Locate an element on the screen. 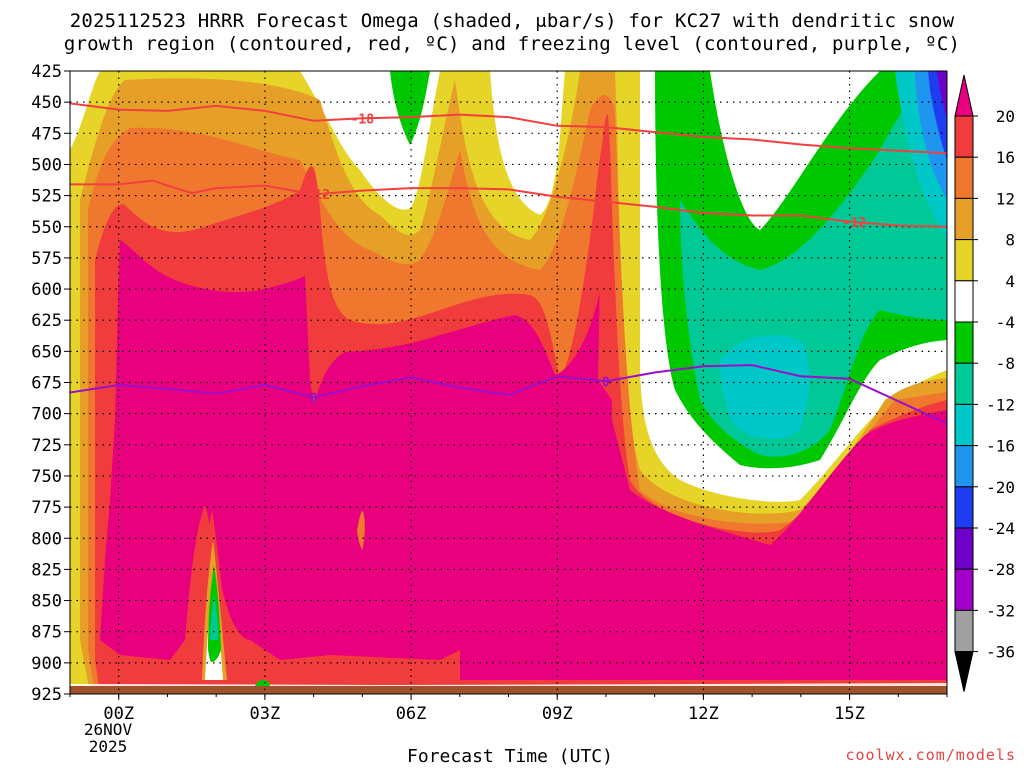 The width and height of the screenshot is (1024, 768). y-tick-label: 875 is located at coordinates (46, 633).